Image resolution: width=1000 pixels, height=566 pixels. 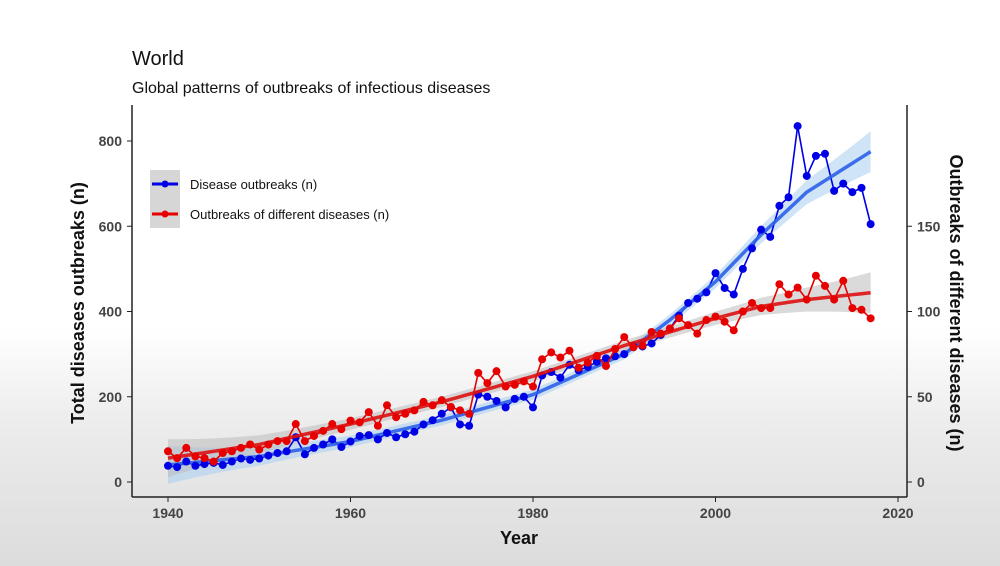 What do you see at coordinates (715, 513) in the screenshot?
I see `x-tick-label: 2000` at bounding box center [715, 513].